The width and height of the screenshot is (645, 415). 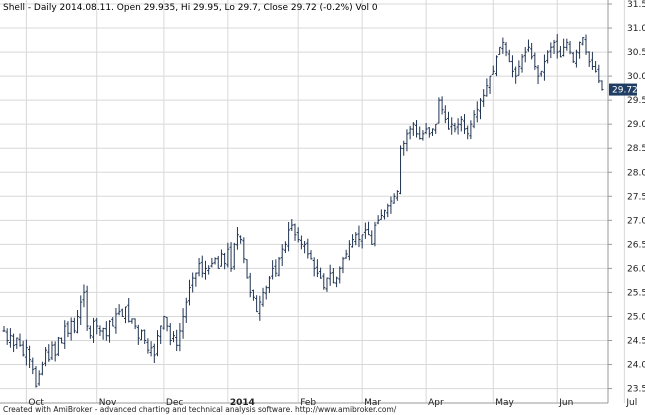 What do you see at coordinates (242, 403) in the screenshot?
I see `x-tick-label: 2014` at bounding box center [242, 403].